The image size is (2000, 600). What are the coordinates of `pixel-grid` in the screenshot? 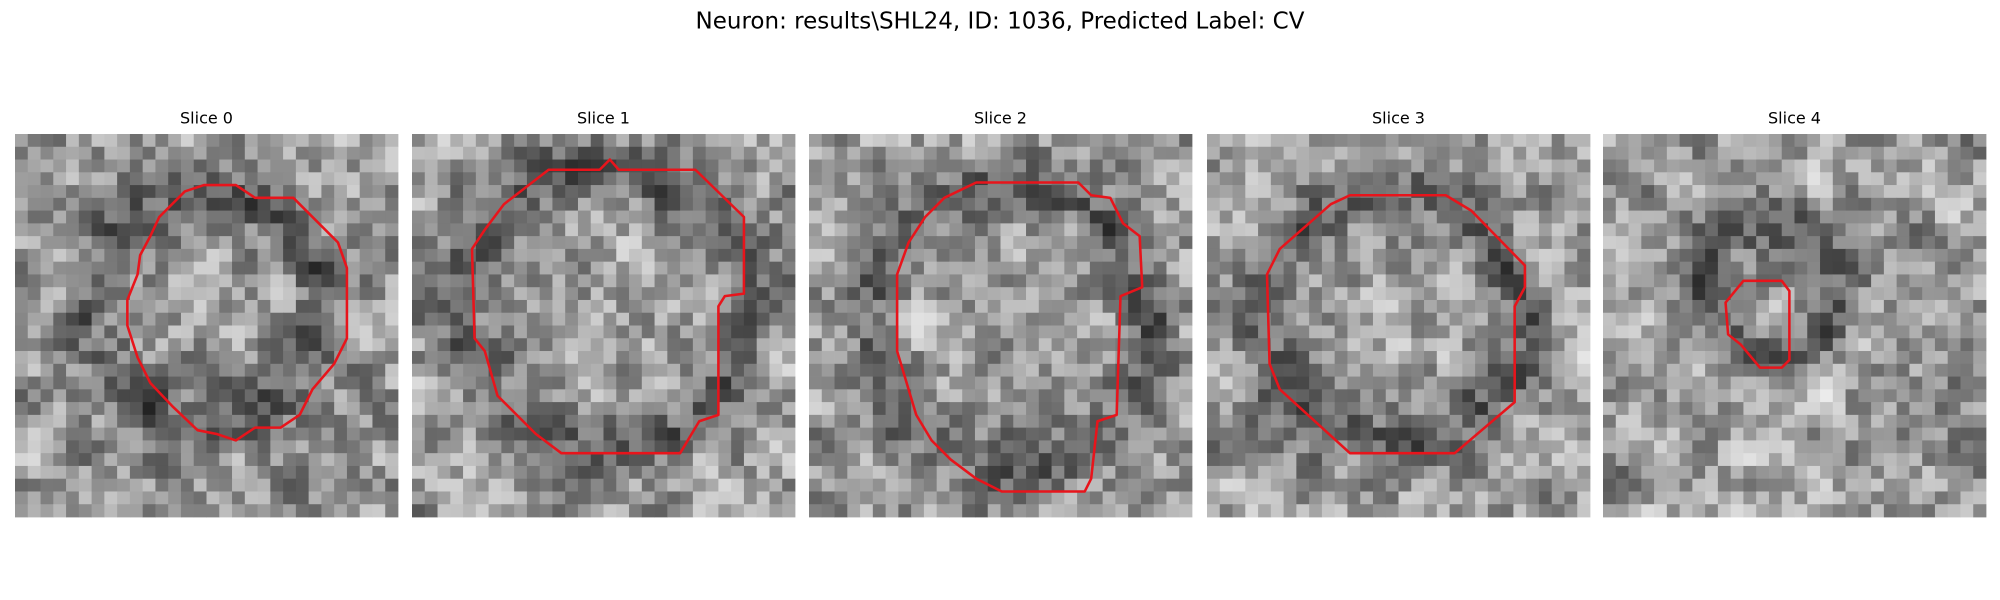 It's located at (1399, 326).